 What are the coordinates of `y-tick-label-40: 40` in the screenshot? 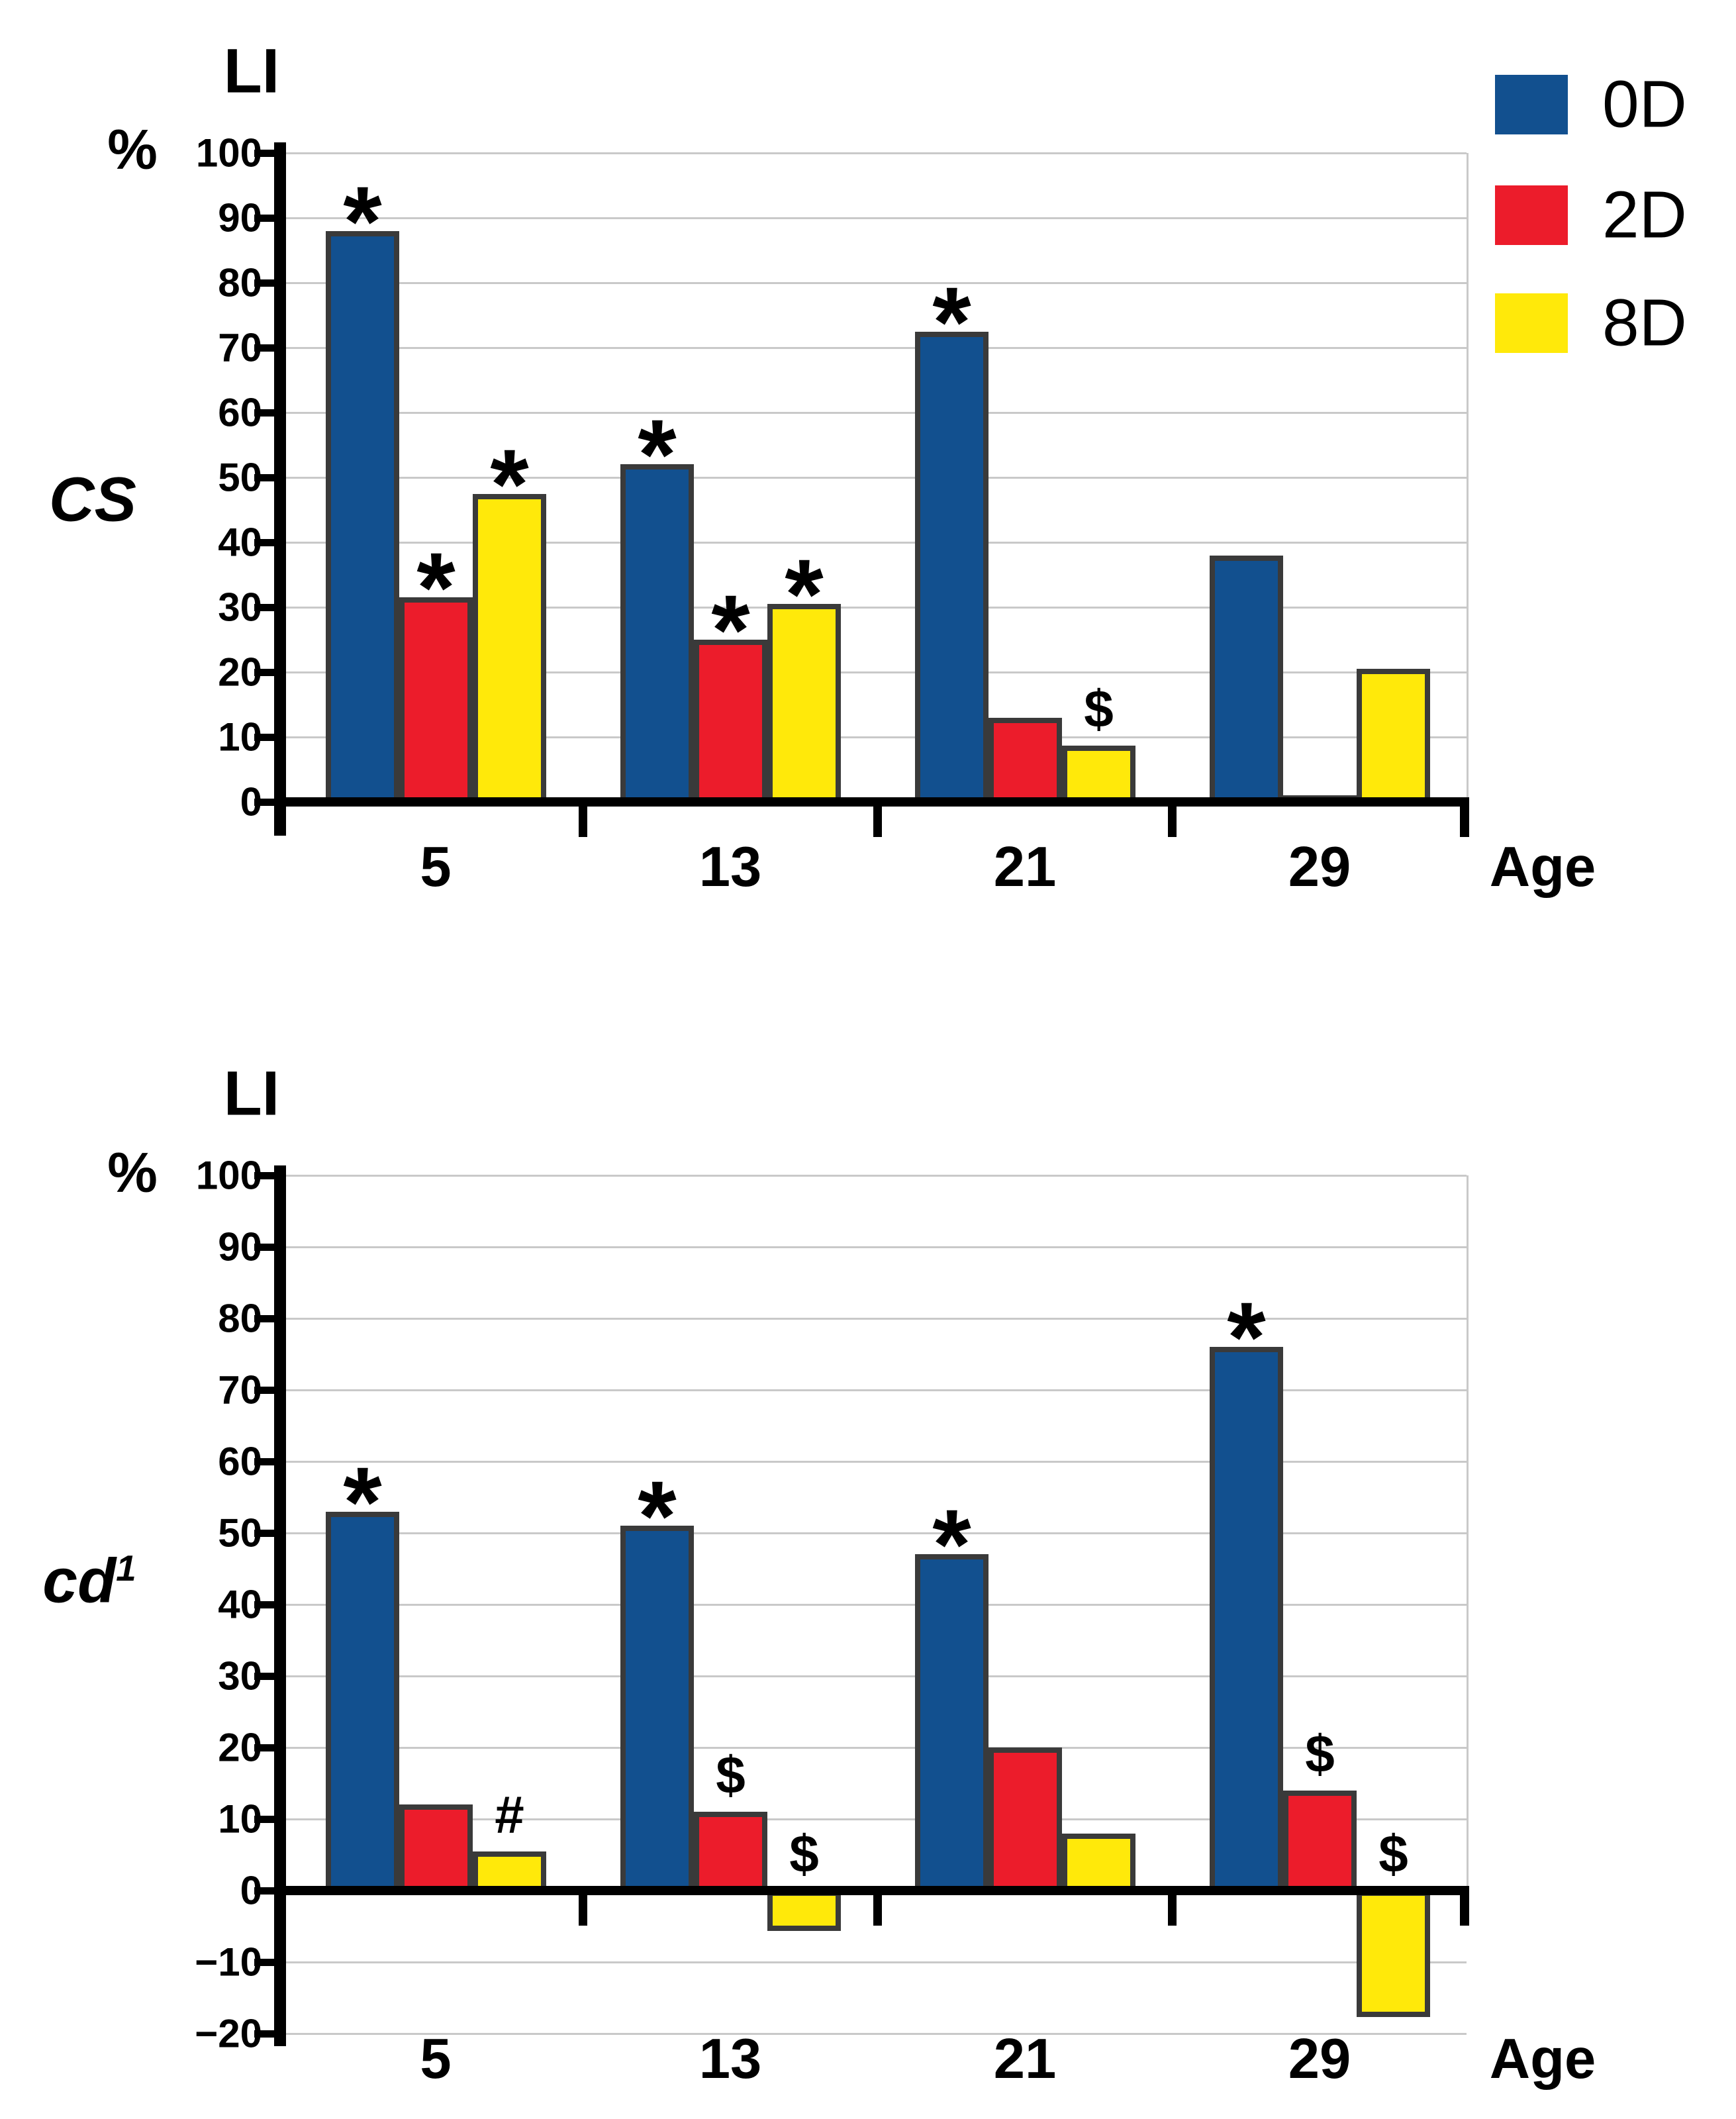 It's located at (240, 1604).